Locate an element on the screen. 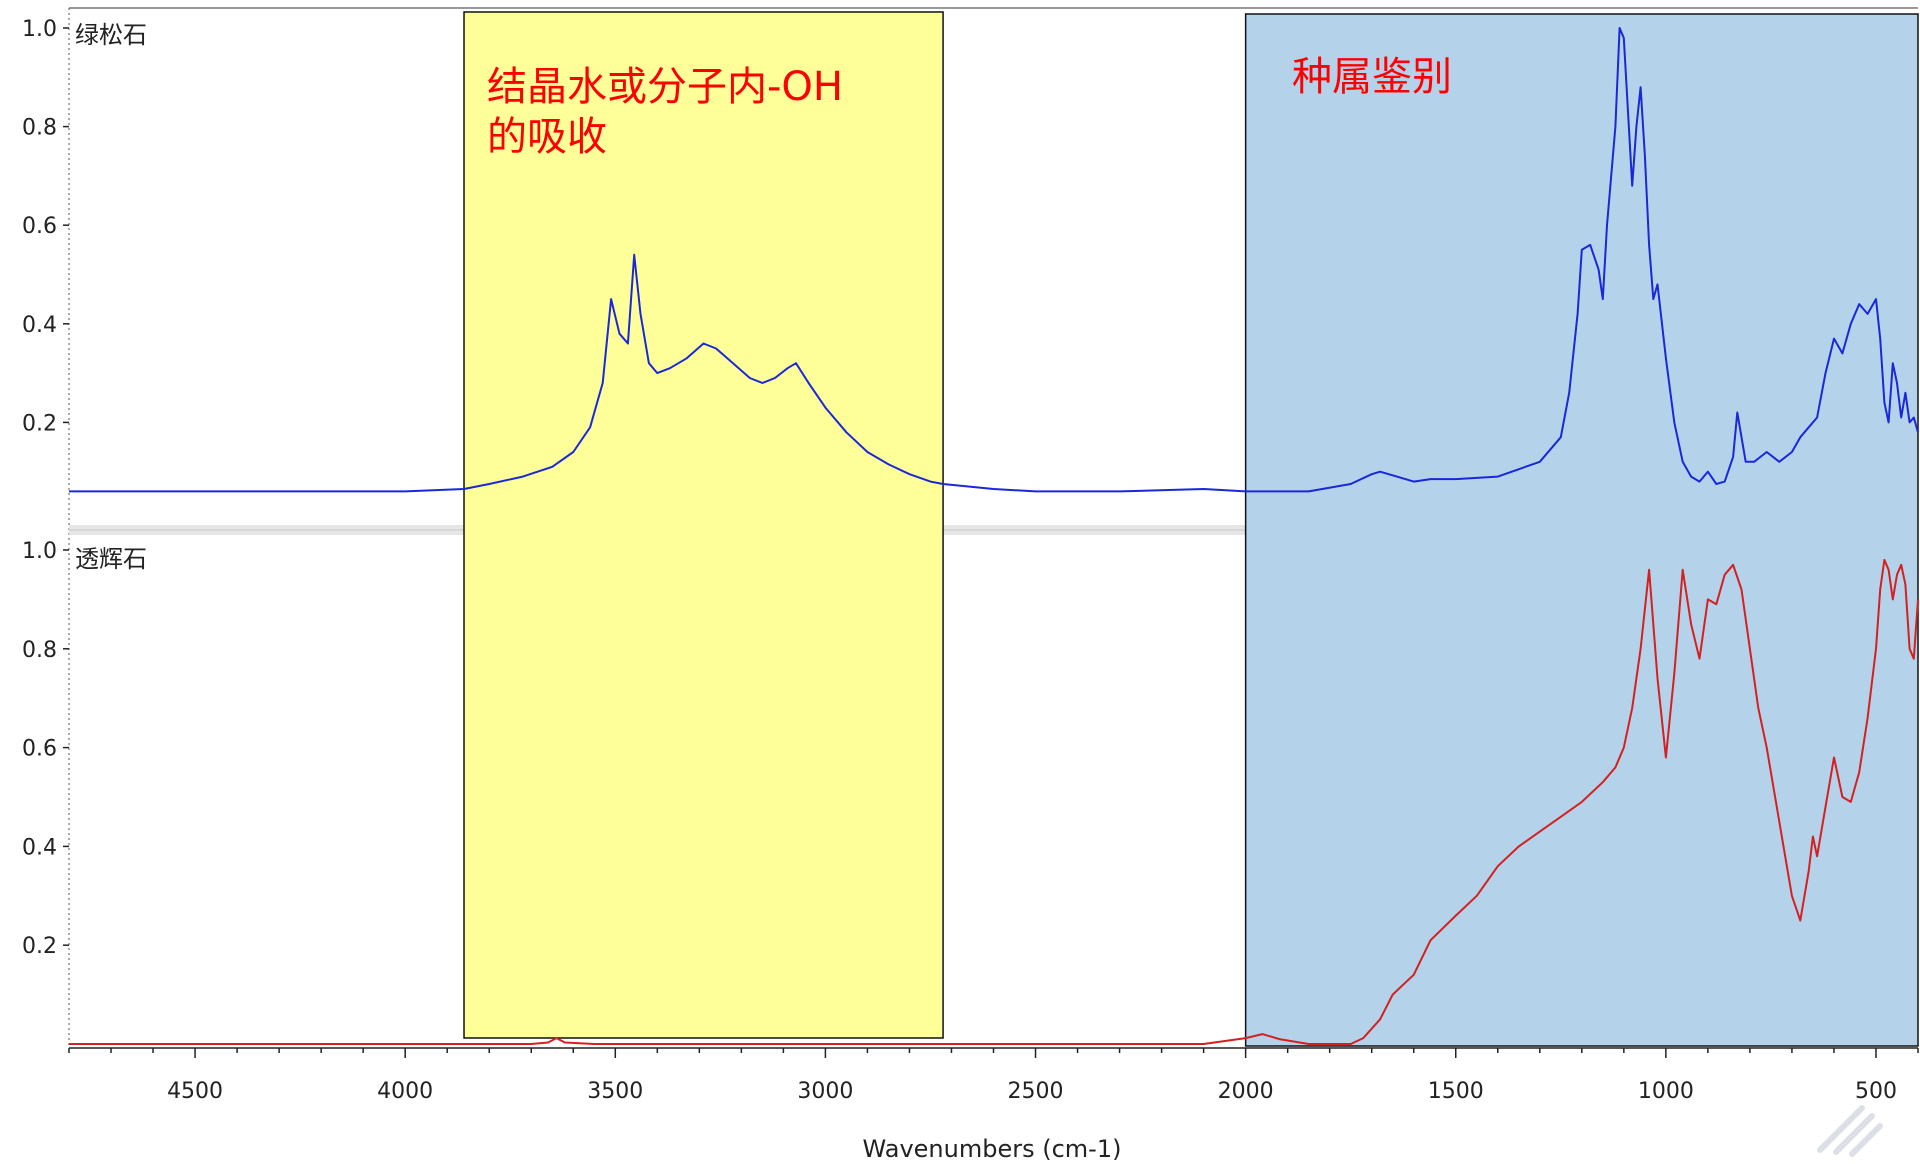  region-2-label: 种属鉴别 is located at coordinates (1372, 77).